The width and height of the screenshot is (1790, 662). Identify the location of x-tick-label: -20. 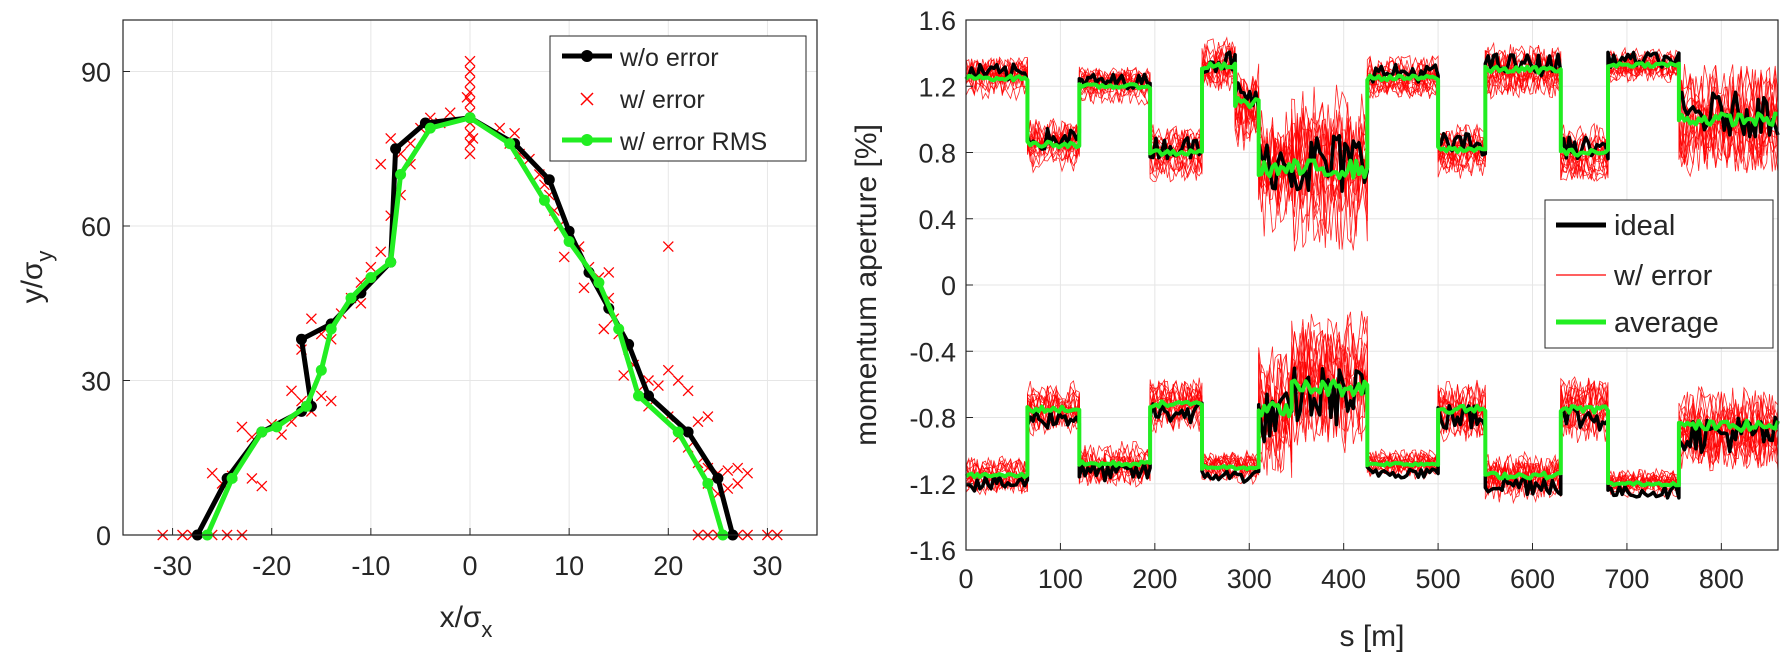
(271, 566).